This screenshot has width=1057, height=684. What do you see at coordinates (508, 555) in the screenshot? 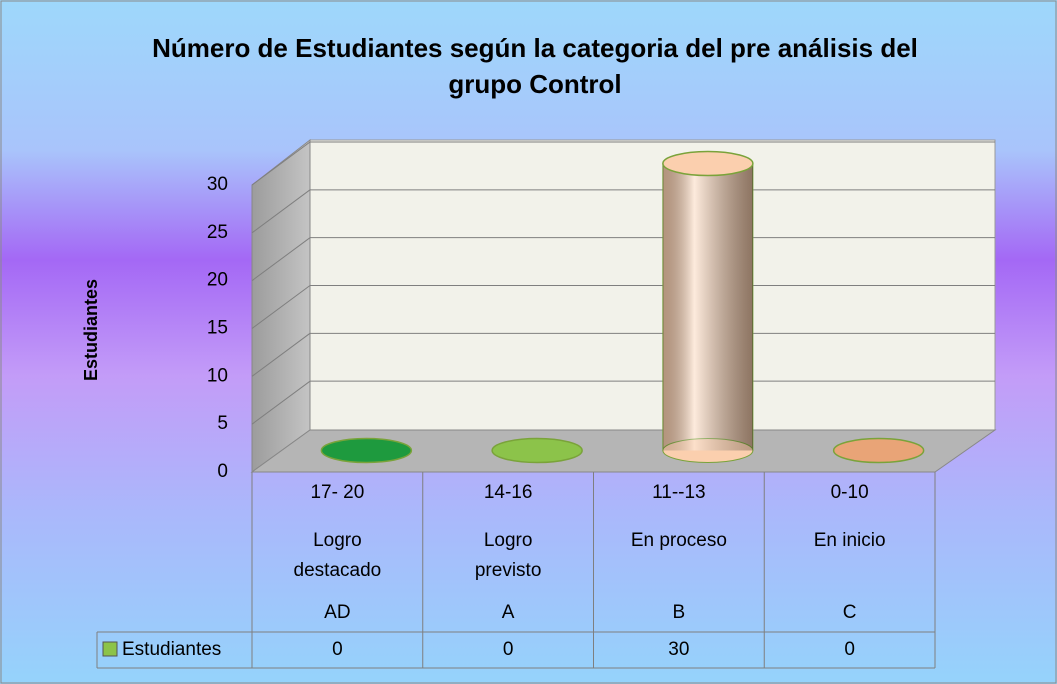
I see `category-label: Logro previsto` at bounding box center [508, 555].